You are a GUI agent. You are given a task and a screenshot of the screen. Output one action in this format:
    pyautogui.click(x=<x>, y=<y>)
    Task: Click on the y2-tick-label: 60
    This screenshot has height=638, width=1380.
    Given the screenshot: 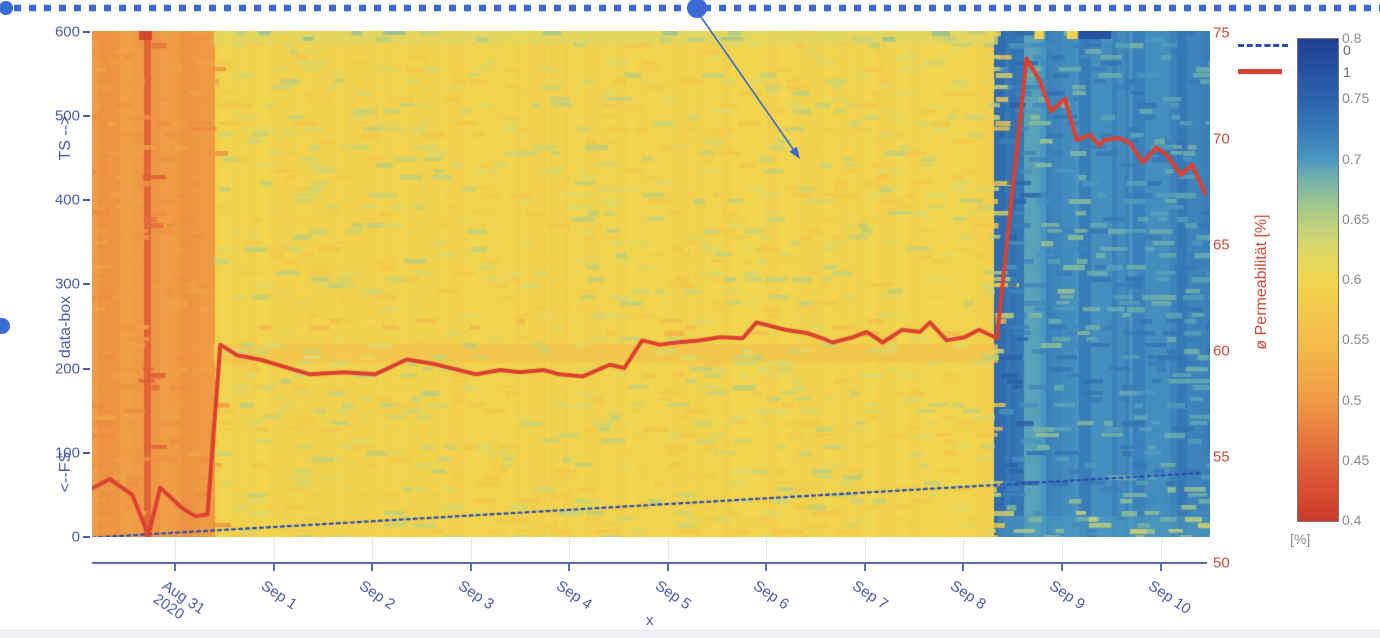 What is the action you would take?
    pyautogui.click(x=1221, y=351)
    